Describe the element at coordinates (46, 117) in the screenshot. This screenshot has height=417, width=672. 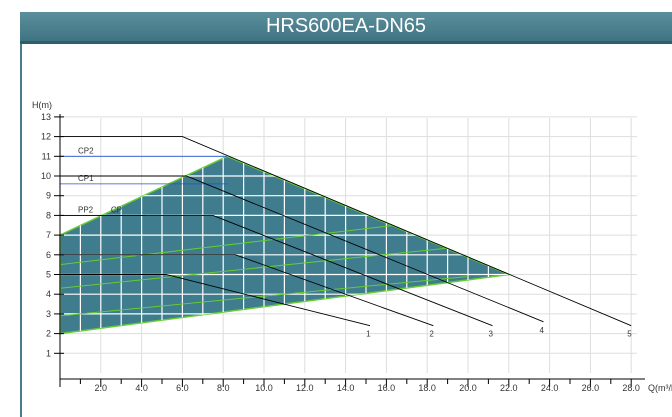
I see `y-tick-label: 13` at that location.